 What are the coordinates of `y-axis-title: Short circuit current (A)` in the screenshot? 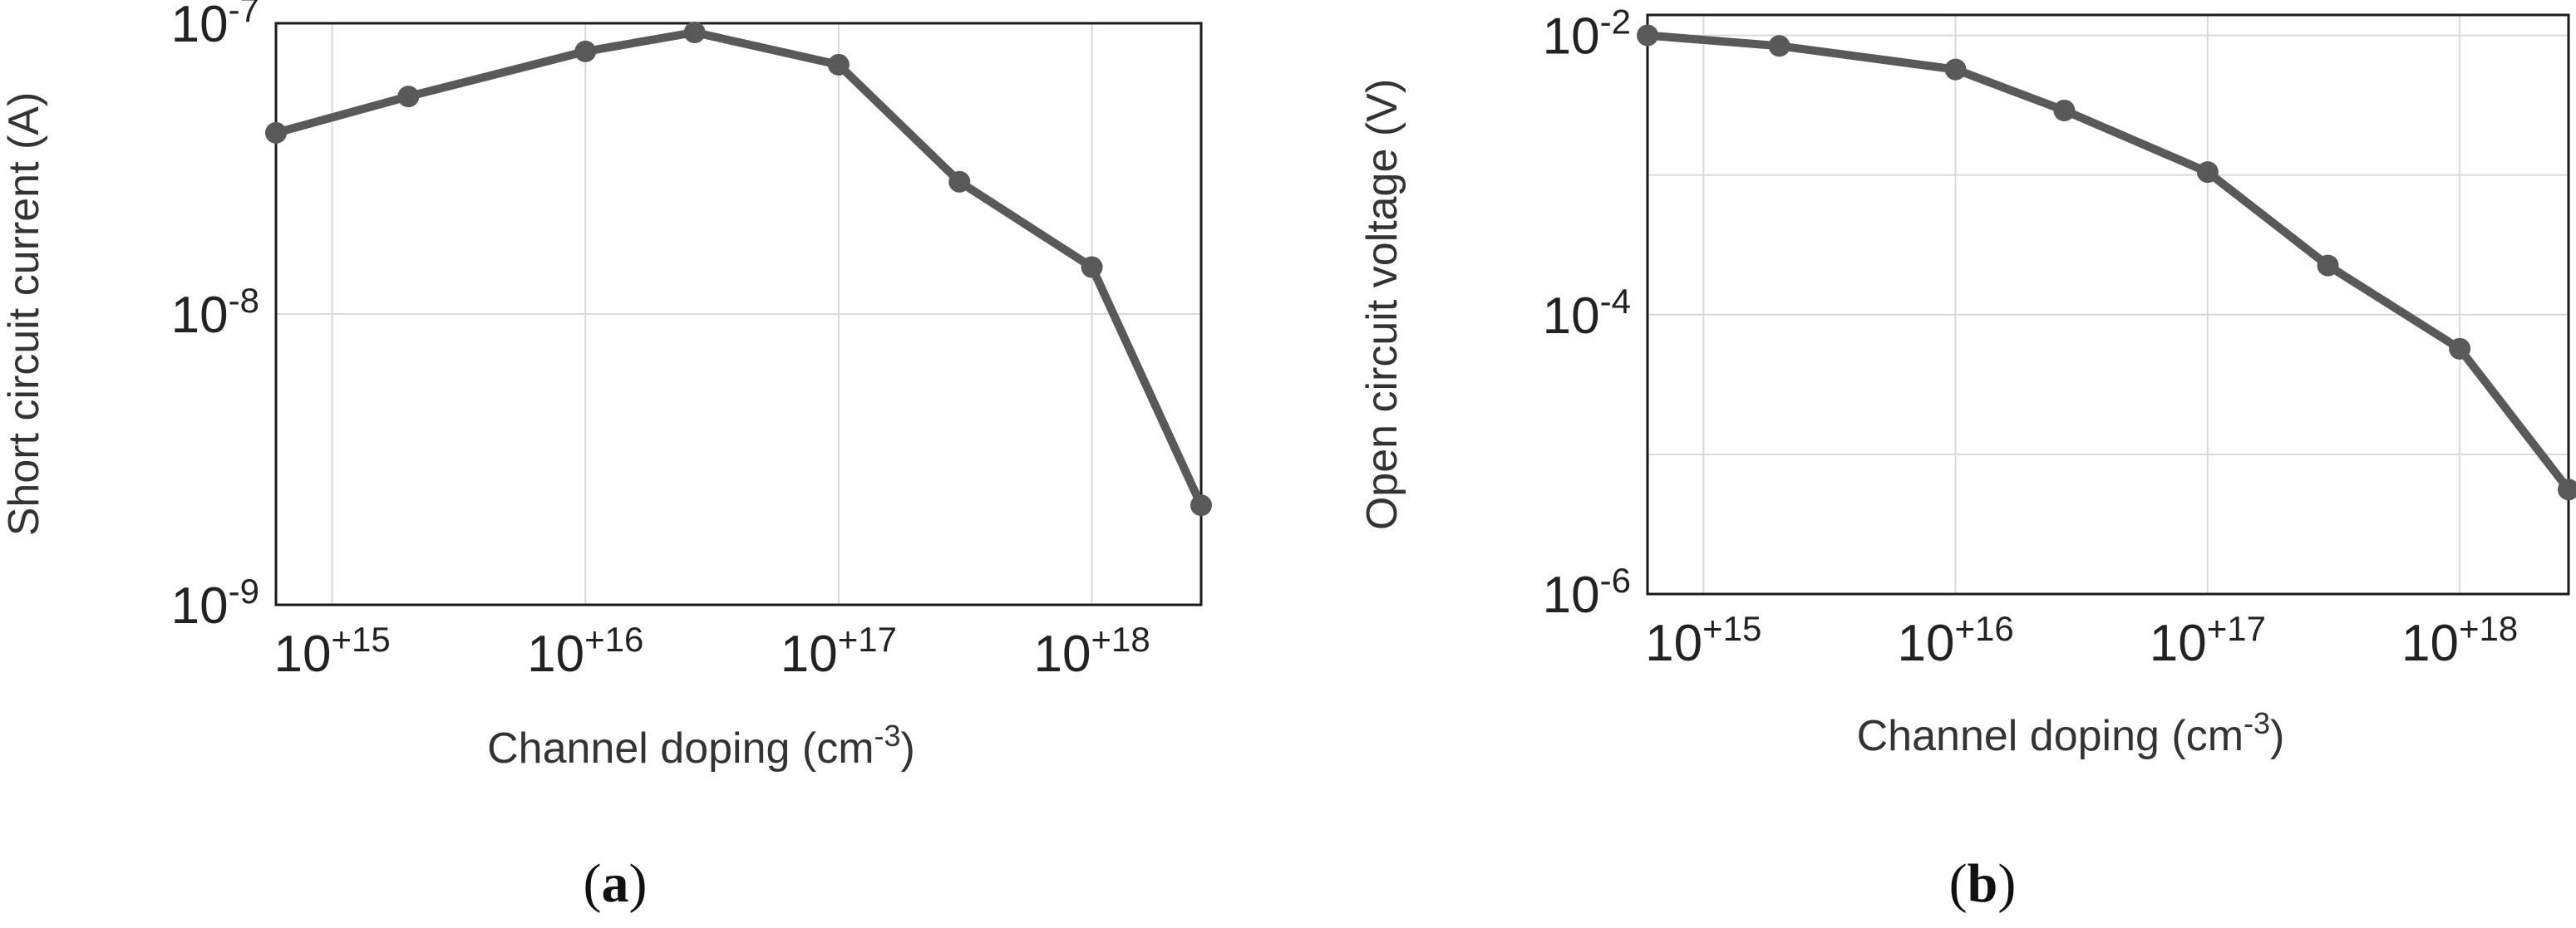 It's located at (24, 314).